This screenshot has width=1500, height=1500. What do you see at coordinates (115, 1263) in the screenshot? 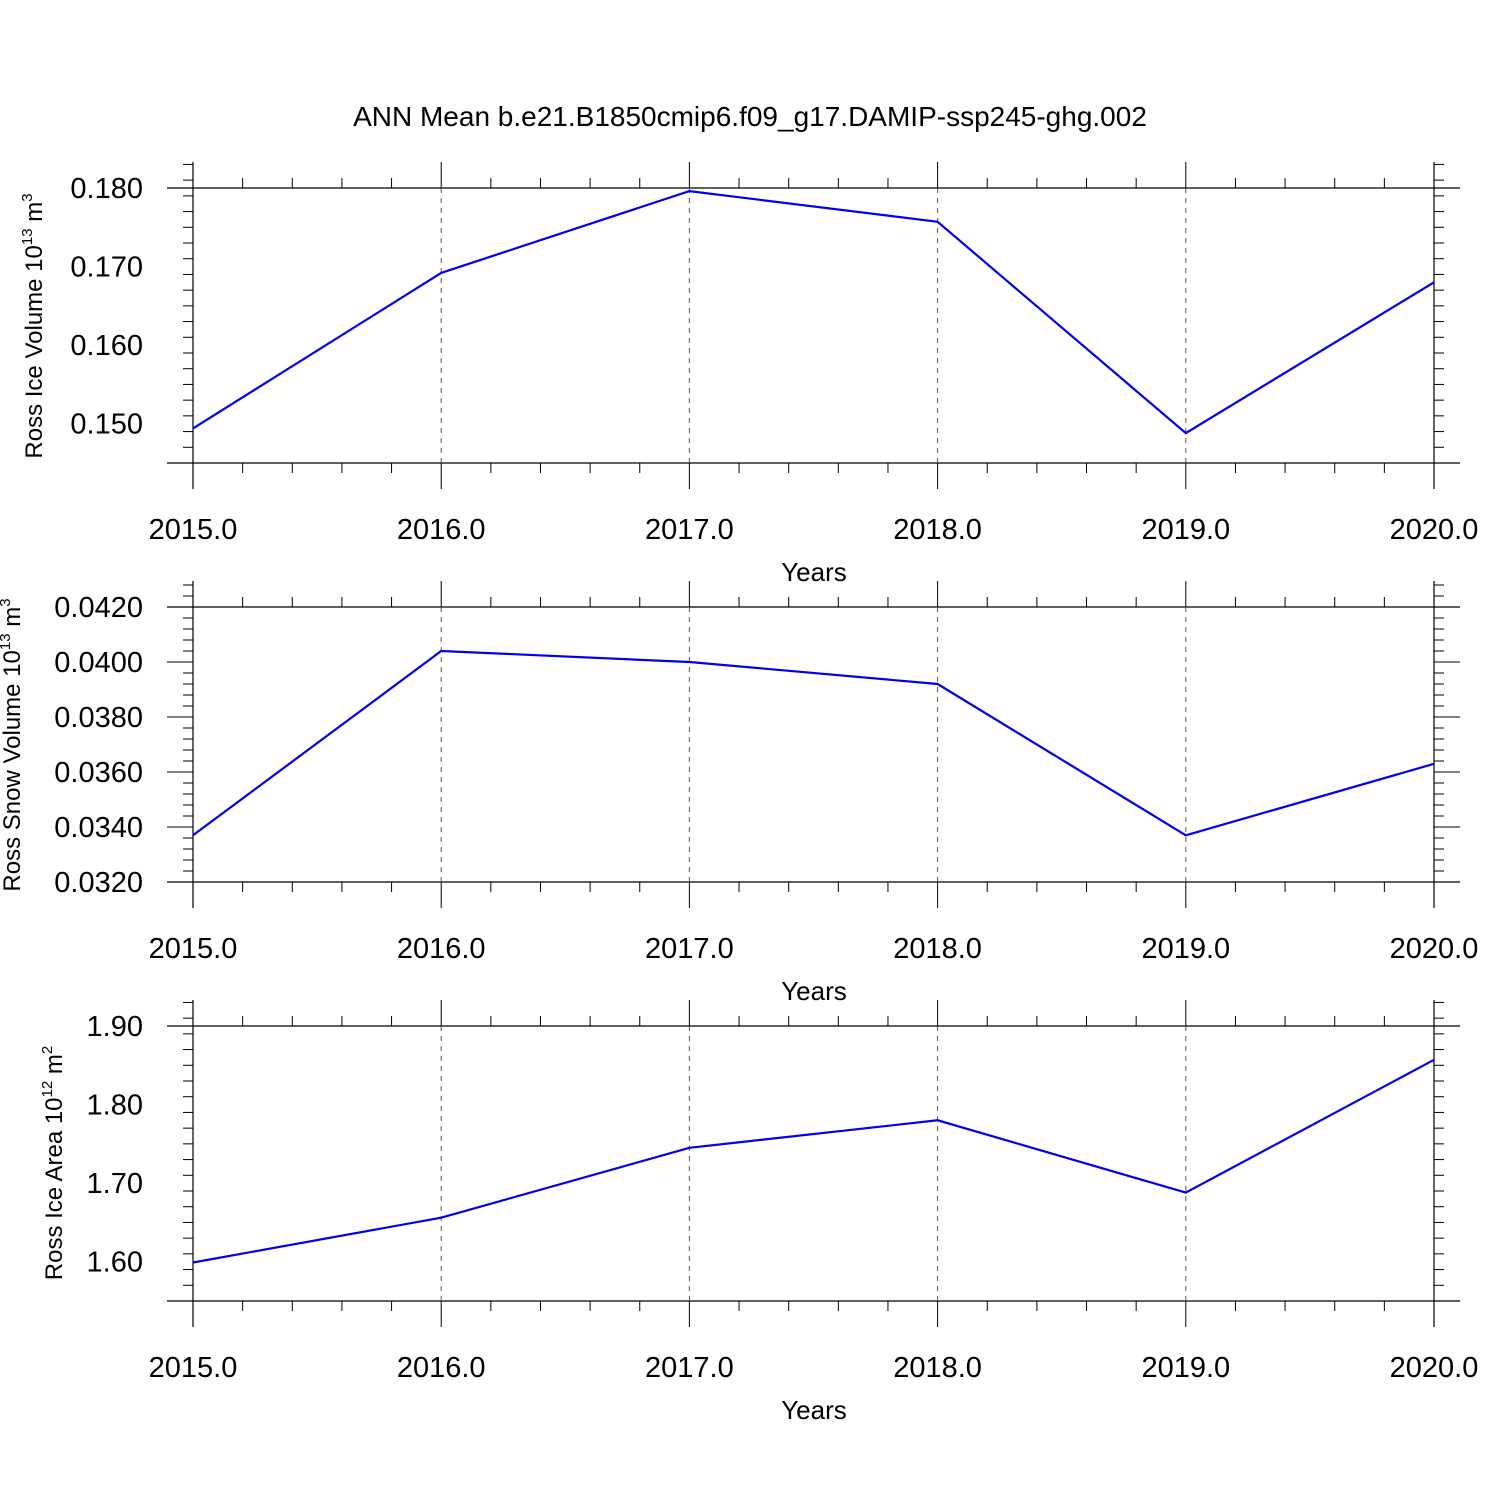
I see `y-tick-label: 1.60` at bounding box center [115, 1263].